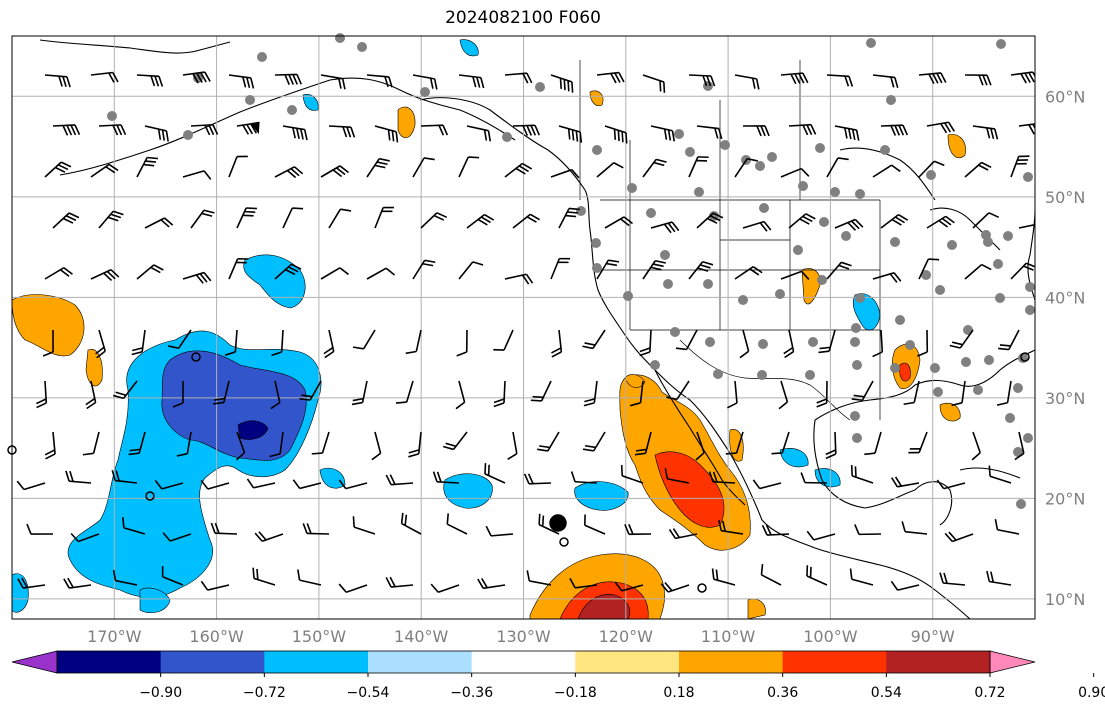 Image resolution: width=1105 pixels, height=712 pixels. What do you see at coordinates (160, 693) in the screenshot?
I see `colorbar-tick-label: −0.90` at bounding box center [160, 693].